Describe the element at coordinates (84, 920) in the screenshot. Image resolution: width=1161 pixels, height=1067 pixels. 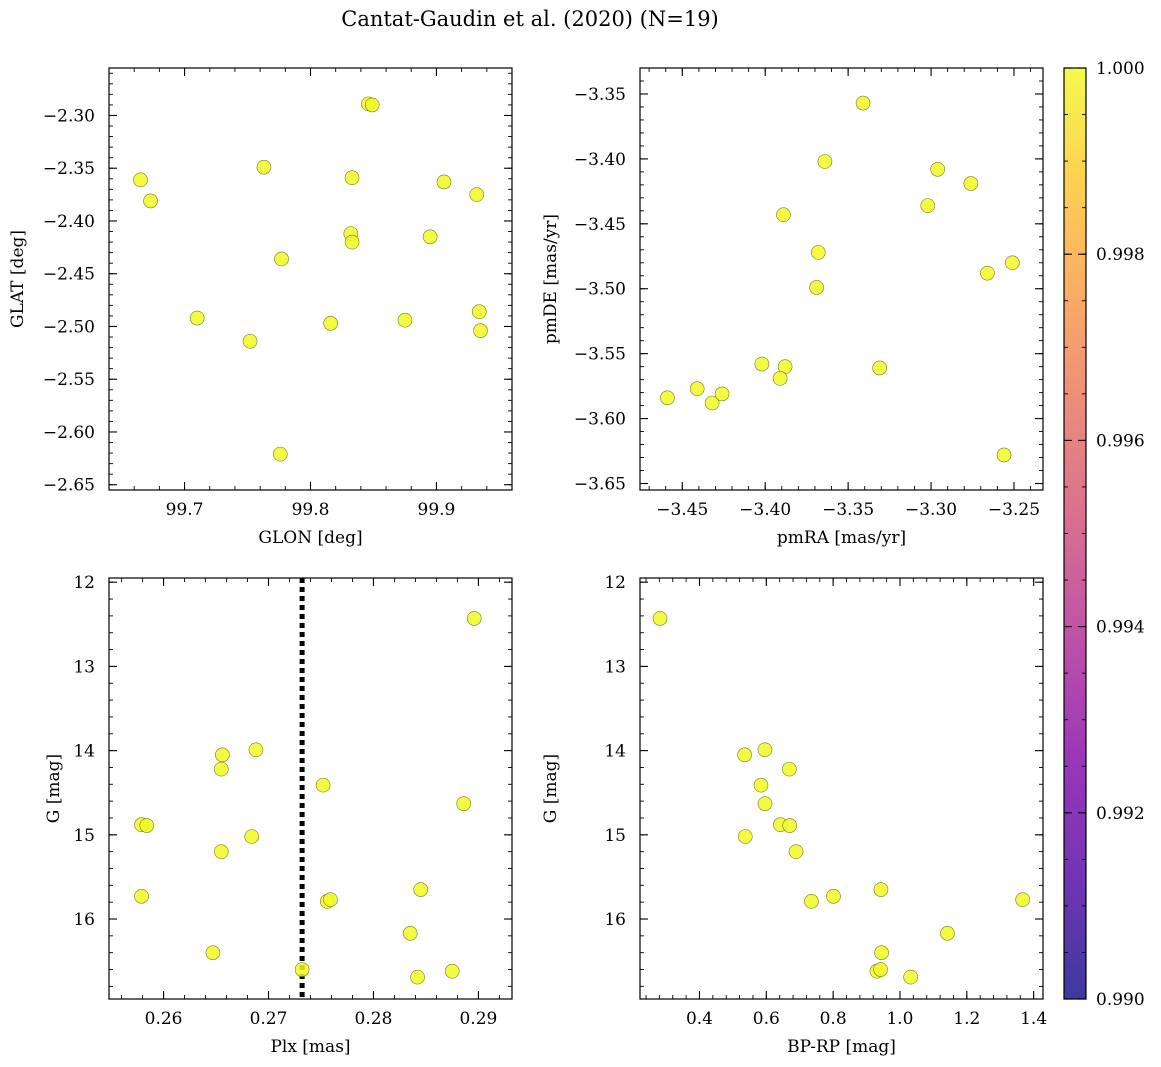
I see `plx-g-y-tick-label: 16` at that location.